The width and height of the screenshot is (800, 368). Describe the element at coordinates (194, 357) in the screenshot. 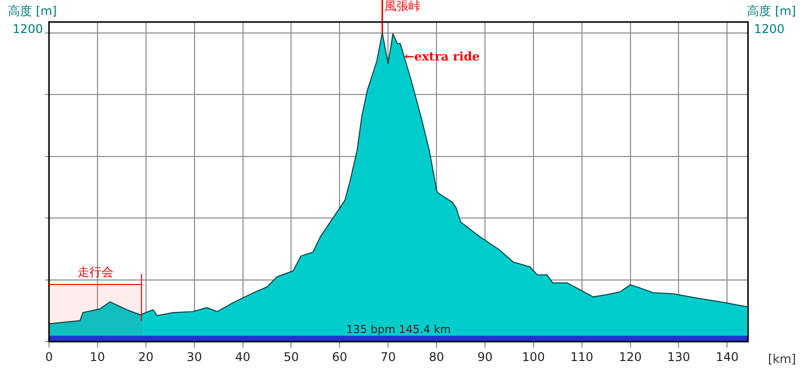

I see `x-tick-label: 30` at that location.